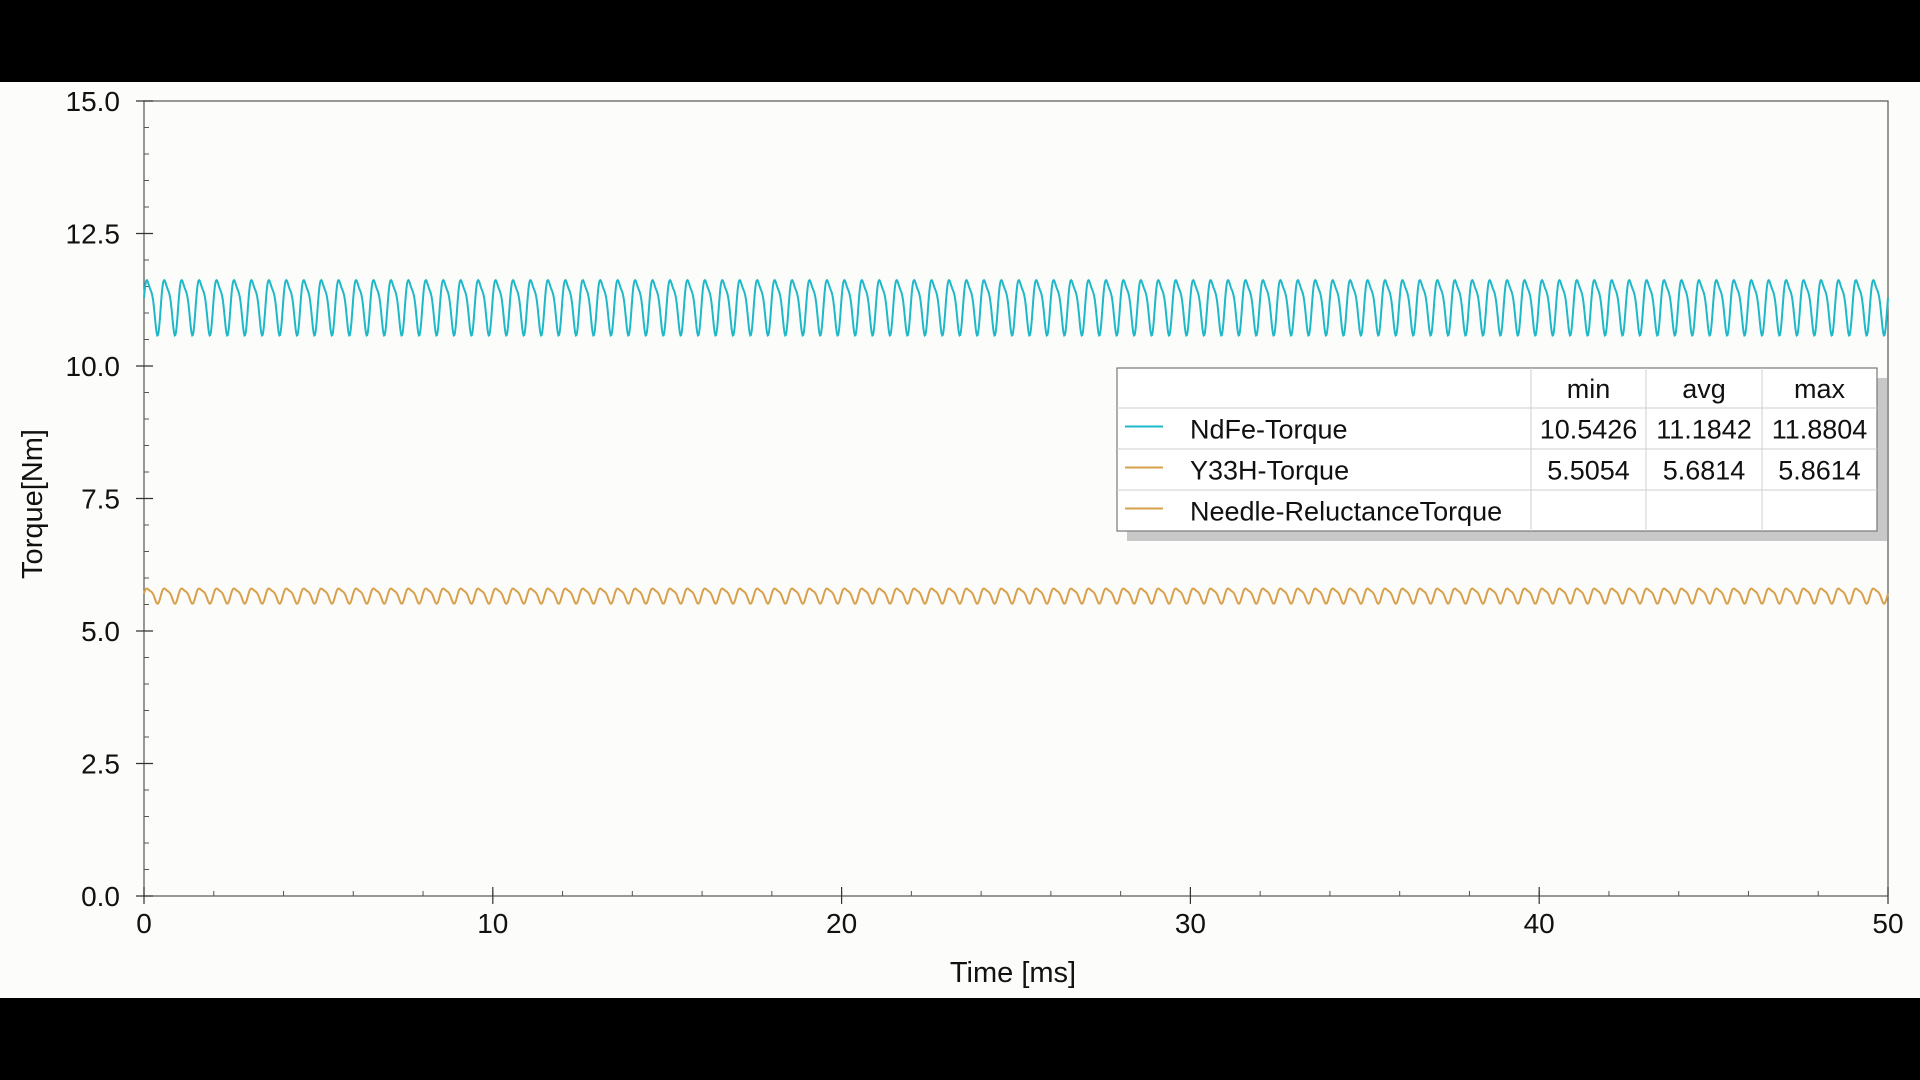 Image resolution: width=1920 pixels, height=1080 pixels. What do you see at coordinates (492, 923) in the screenshot?
I see `x-tick-label: 10` at bounding box center [492, 923].